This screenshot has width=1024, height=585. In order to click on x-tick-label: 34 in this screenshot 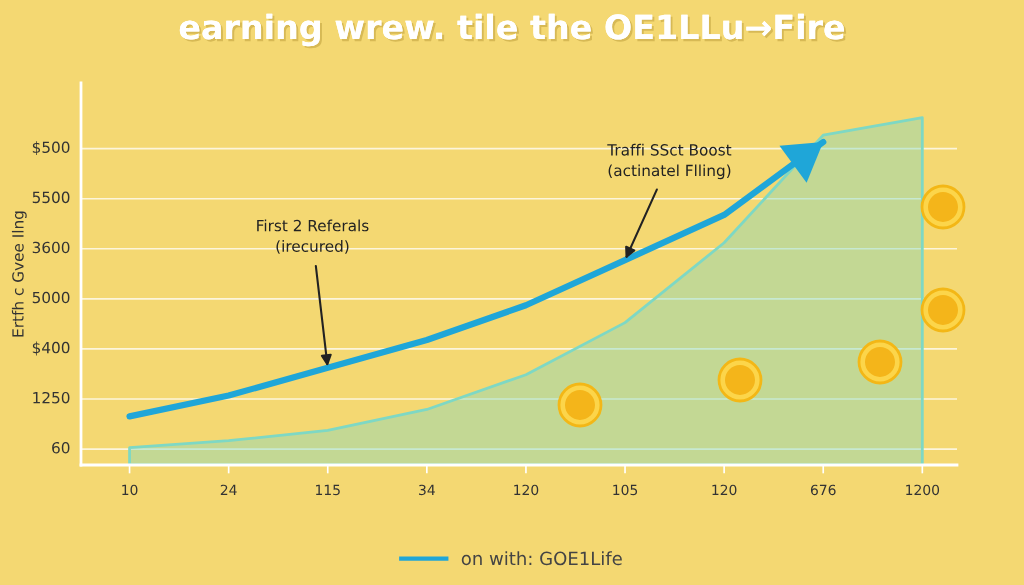, I will do `click(427, 490)`.